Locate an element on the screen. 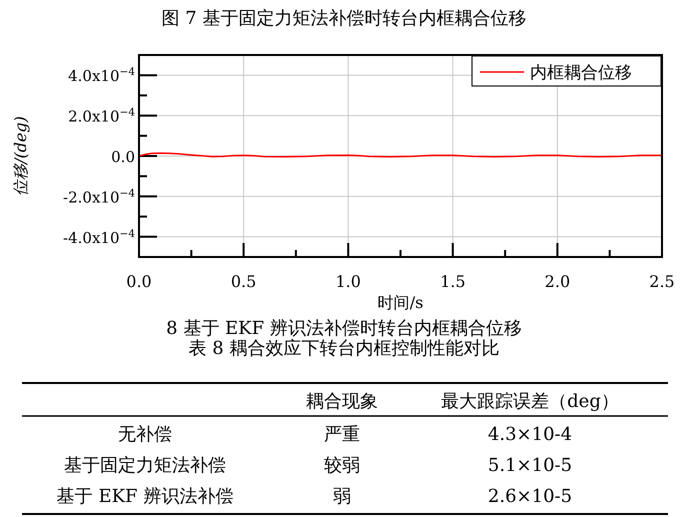 The width and height of the screenshot is (688, 517). category-label: 耦合现象 is located at coordinates (342, 401).